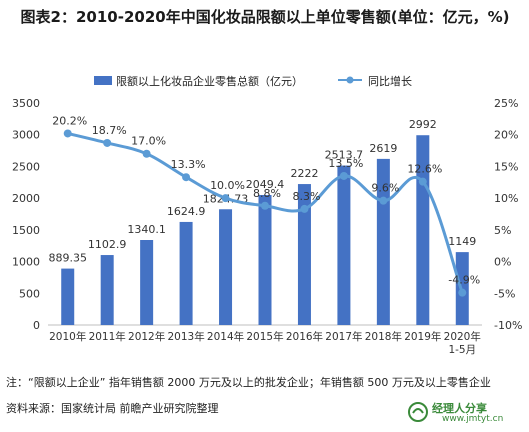 Image resolution: width=529 pixels, height=432 pixels. Describe the element at coordinates (67, 336) in the screenshot. I see `x-tick-label: 2010年` at that location.